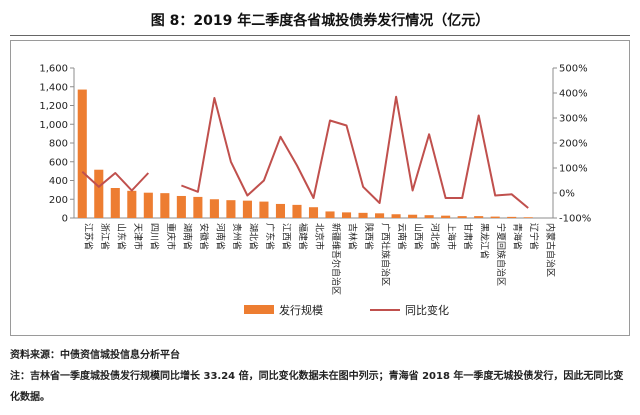 This screenshot has width=640, height=415. What do you see at coordinates (501, 254) in the screenshot?
I see `category-label: 宁夏回族自治区` at bounding box center [501, 254].